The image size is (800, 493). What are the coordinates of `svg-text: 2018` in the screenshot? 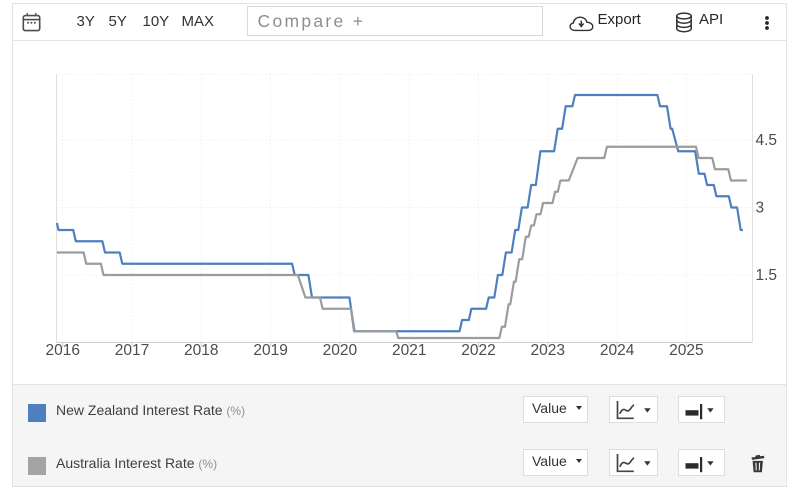 It's located at (201, 350).